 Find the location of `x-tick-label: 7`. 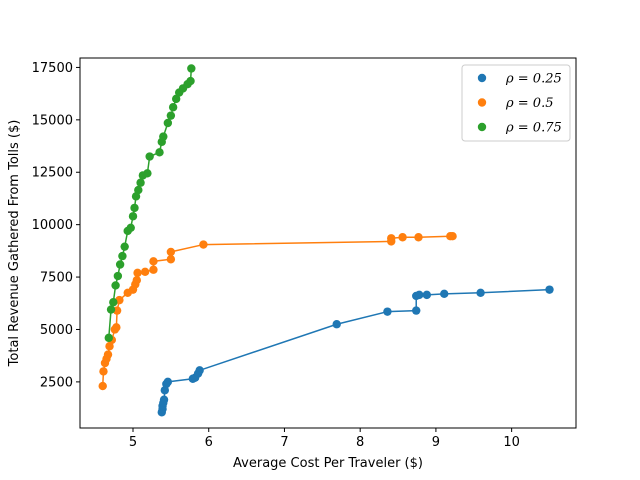

x-tick-label: 7 is located at coordinates (284, 442).